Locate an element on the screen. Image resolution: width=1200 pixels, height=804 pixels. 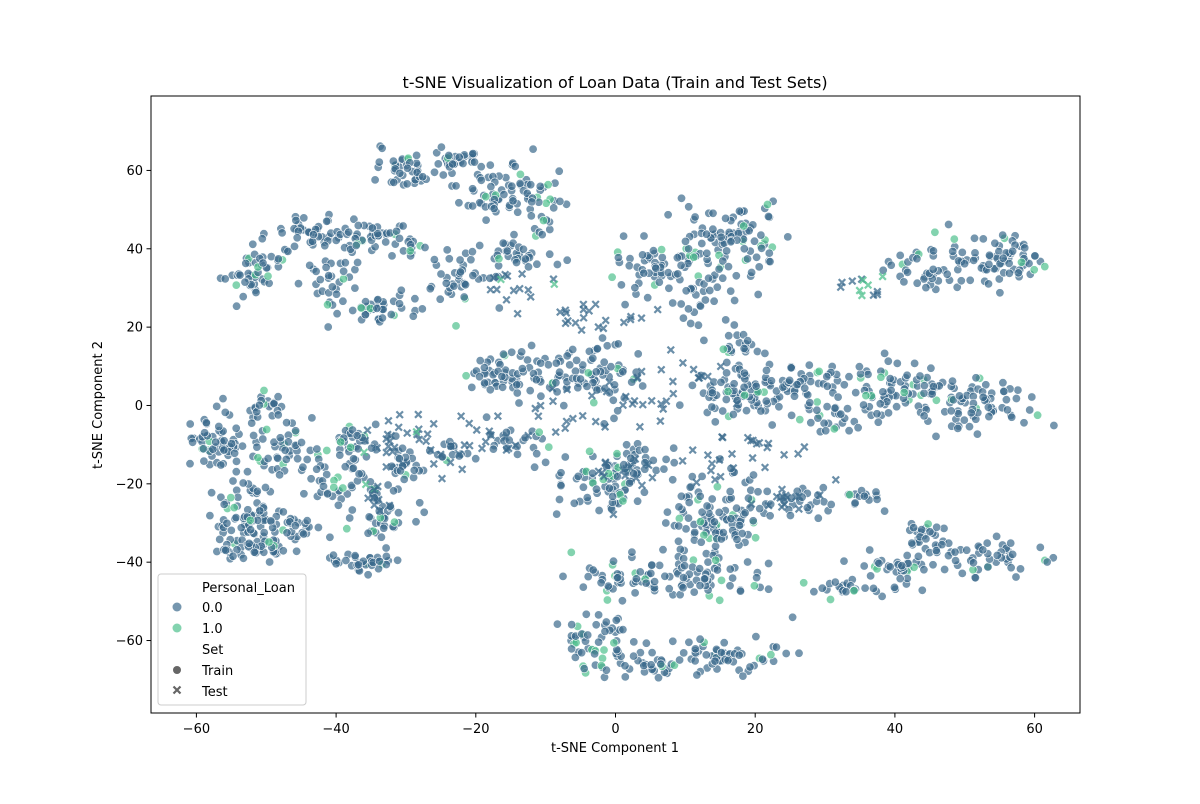
test-point-class1 is located at coordinates (416, 431).